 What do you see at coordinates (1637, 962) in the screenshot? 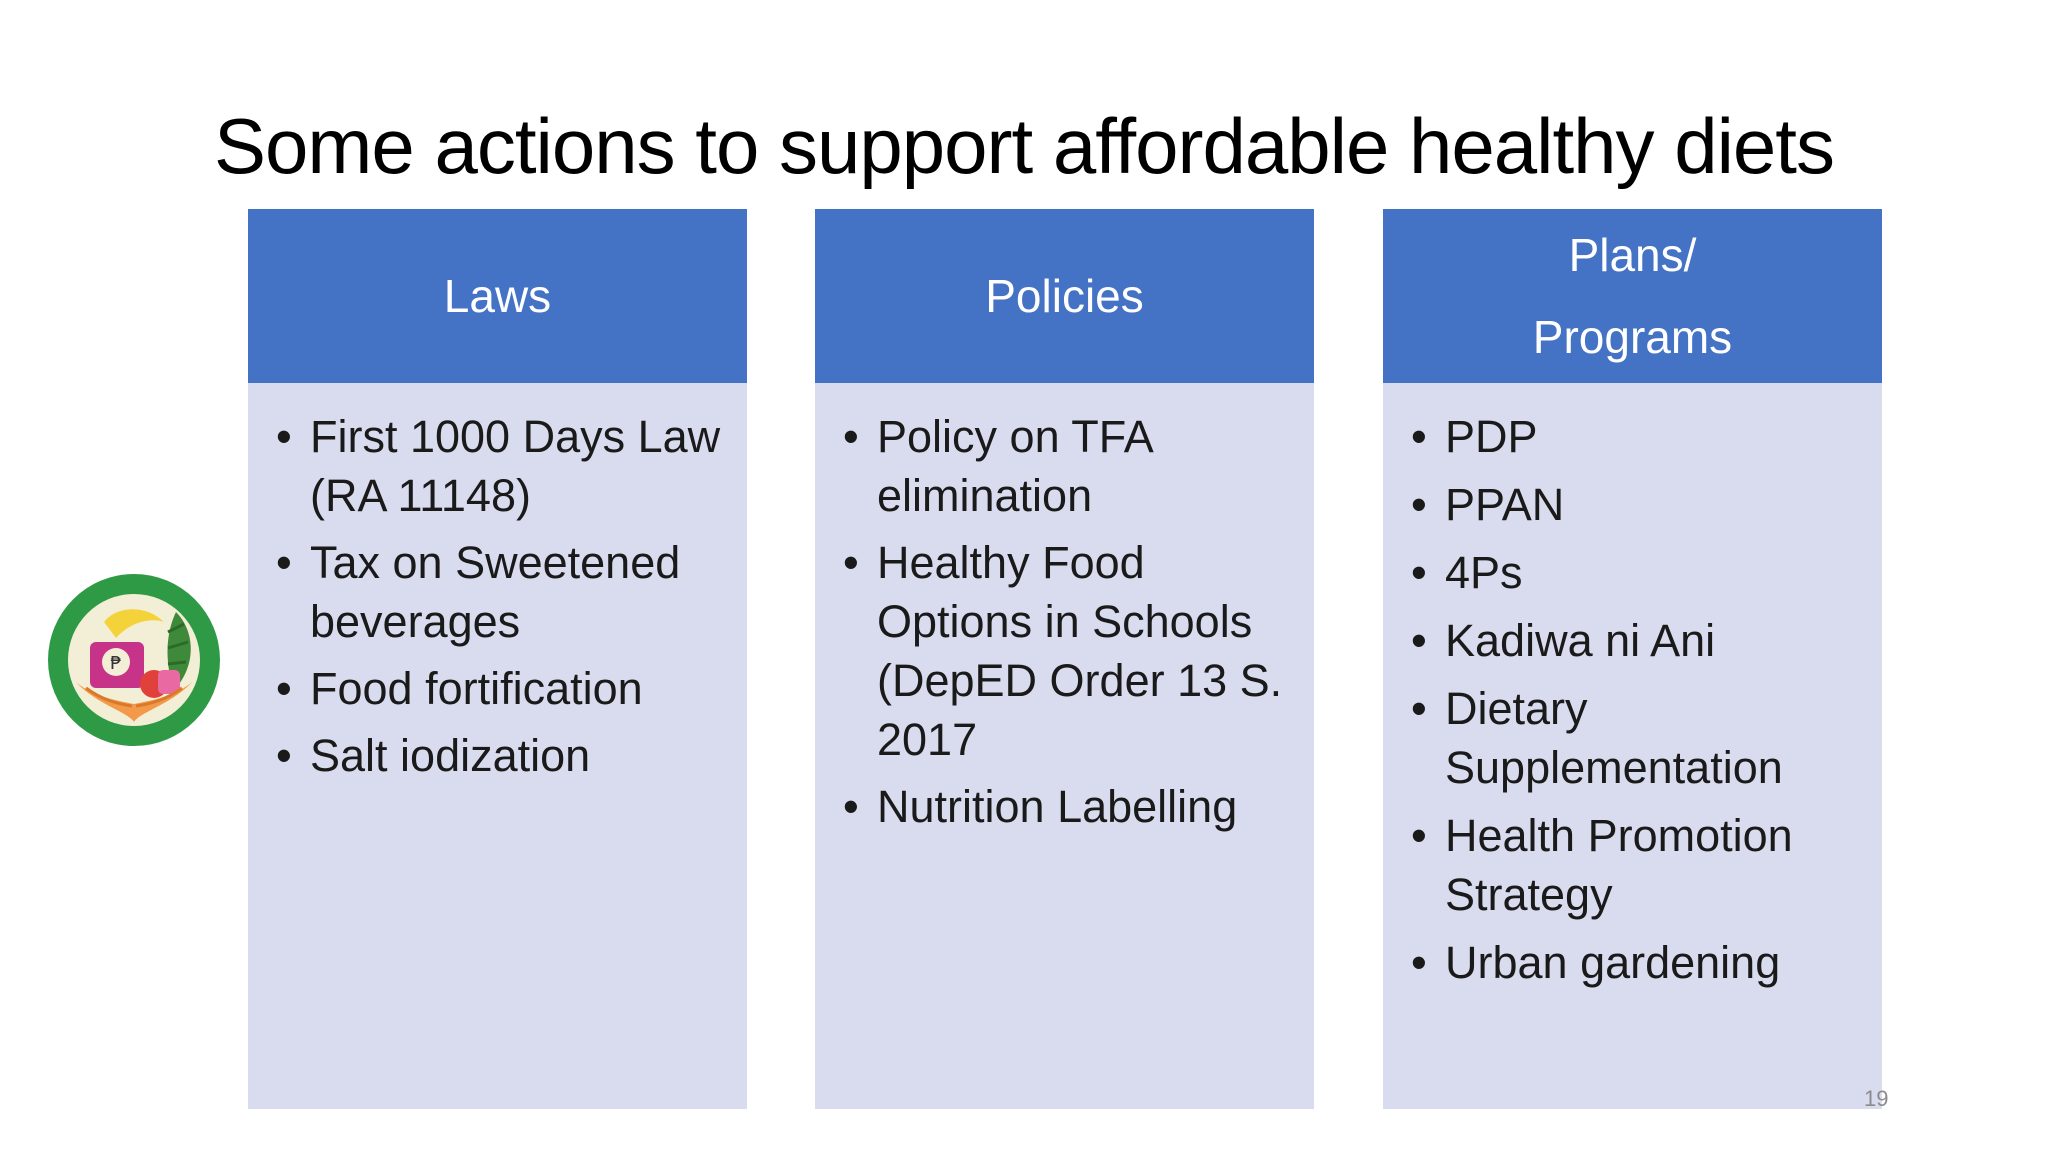
I see `list-item: • Urban gardening` at bounding box center [1637, 962].